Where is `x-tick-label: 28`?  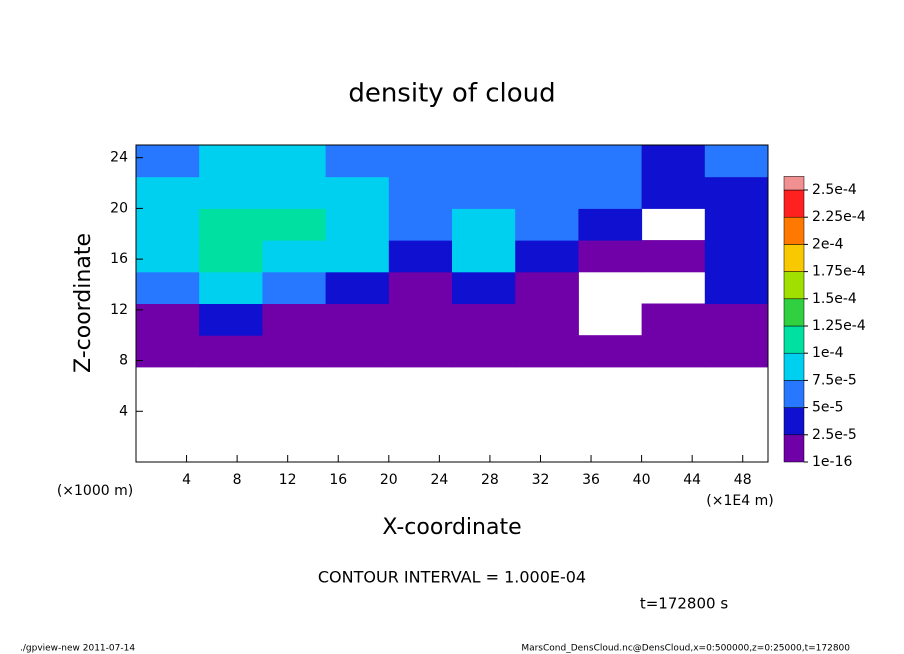
x-tick-label: 28 is located at coordinates (490, 480).